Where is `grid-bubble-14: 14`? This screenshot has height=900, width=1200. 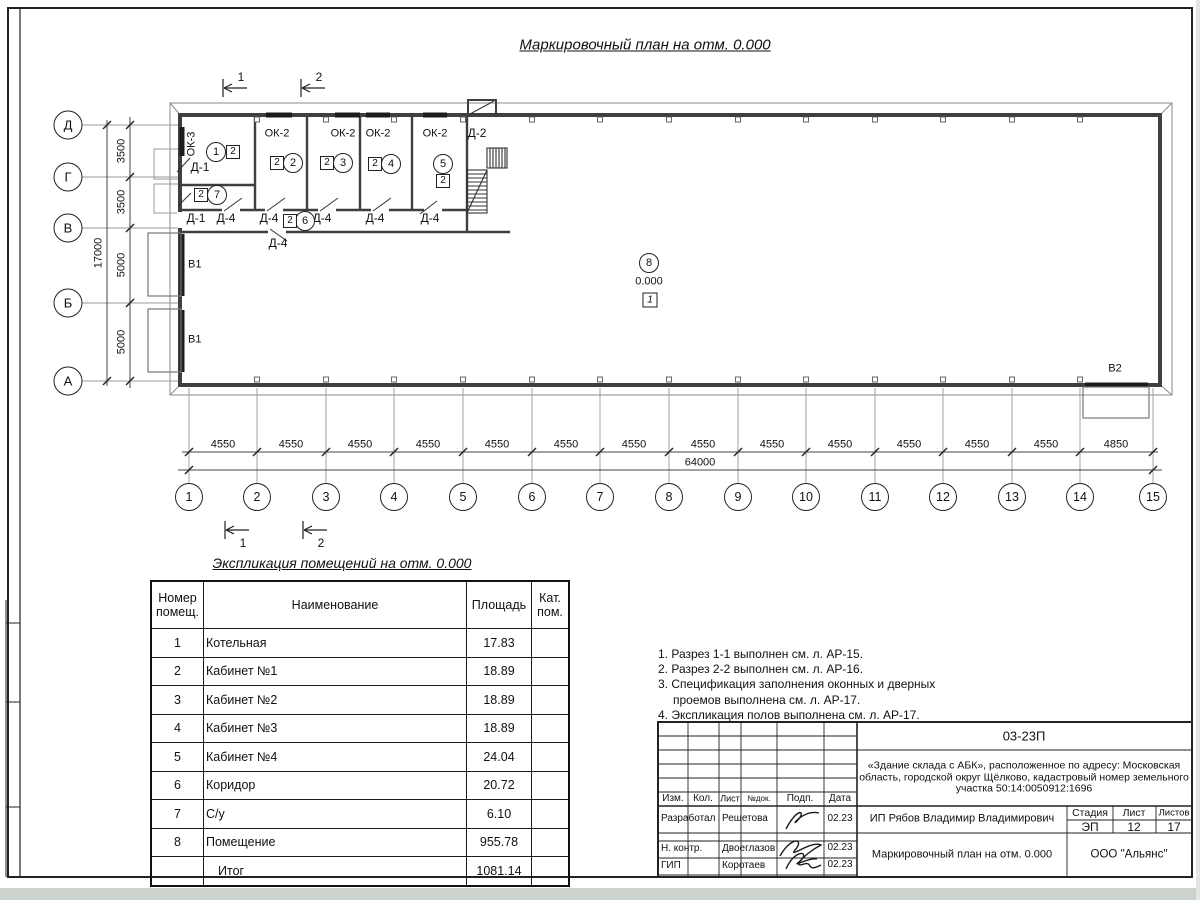
grid-bubble-14: 14 is located at coordinates (1080, 497).